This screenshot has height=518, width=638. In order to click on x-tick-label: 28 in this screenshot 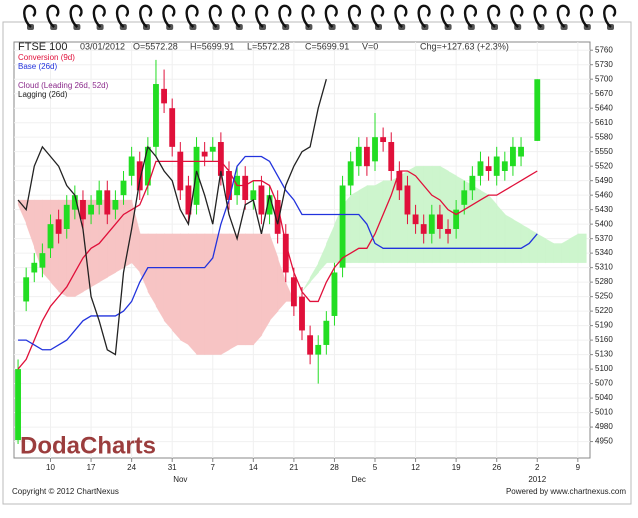, I will do `click(334, 467)`.